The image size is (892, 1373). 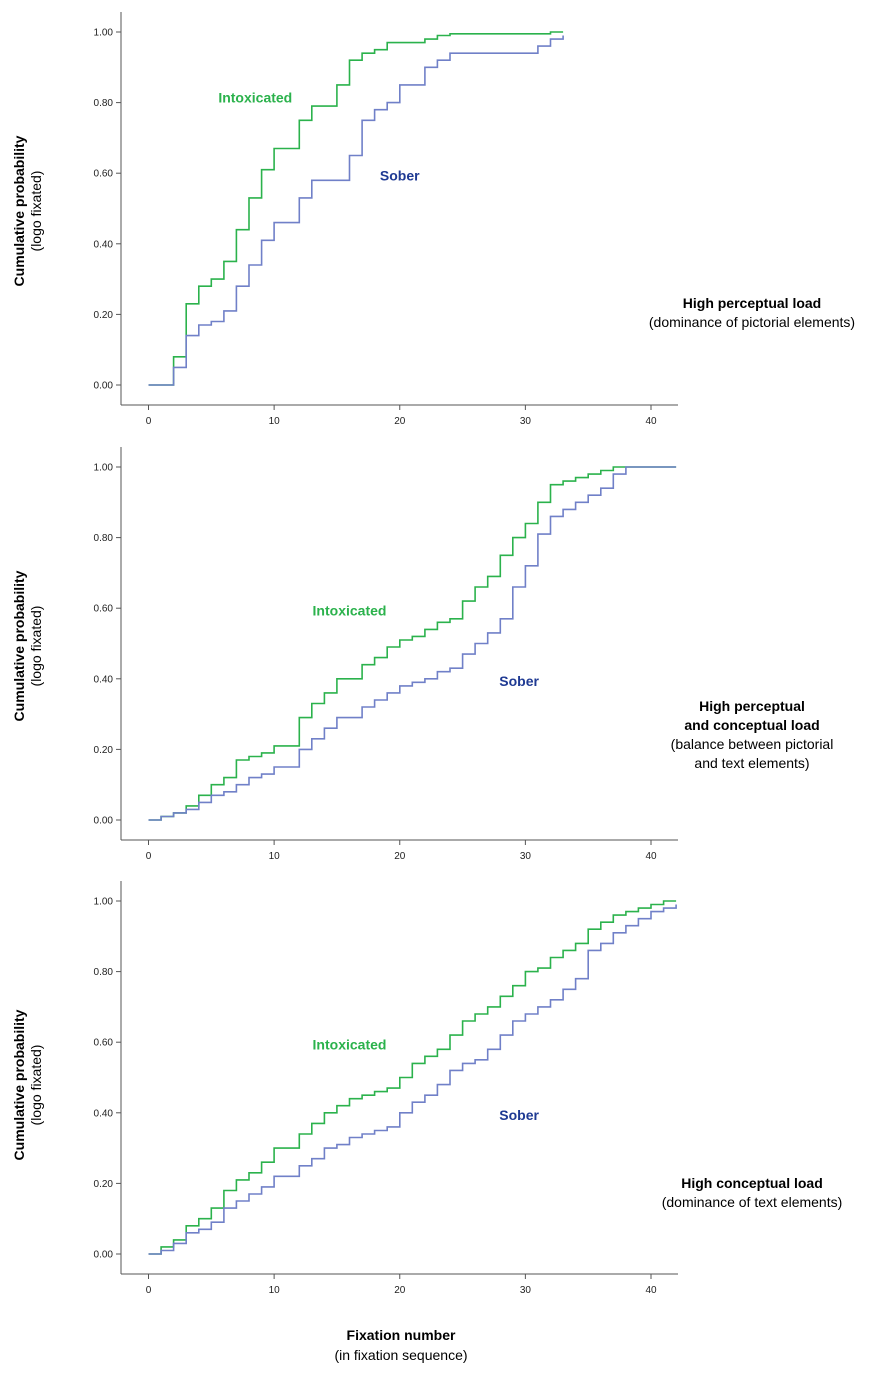 I want to click on panel-note-line: (dominance of text elements), so click(x=752, y=1202).